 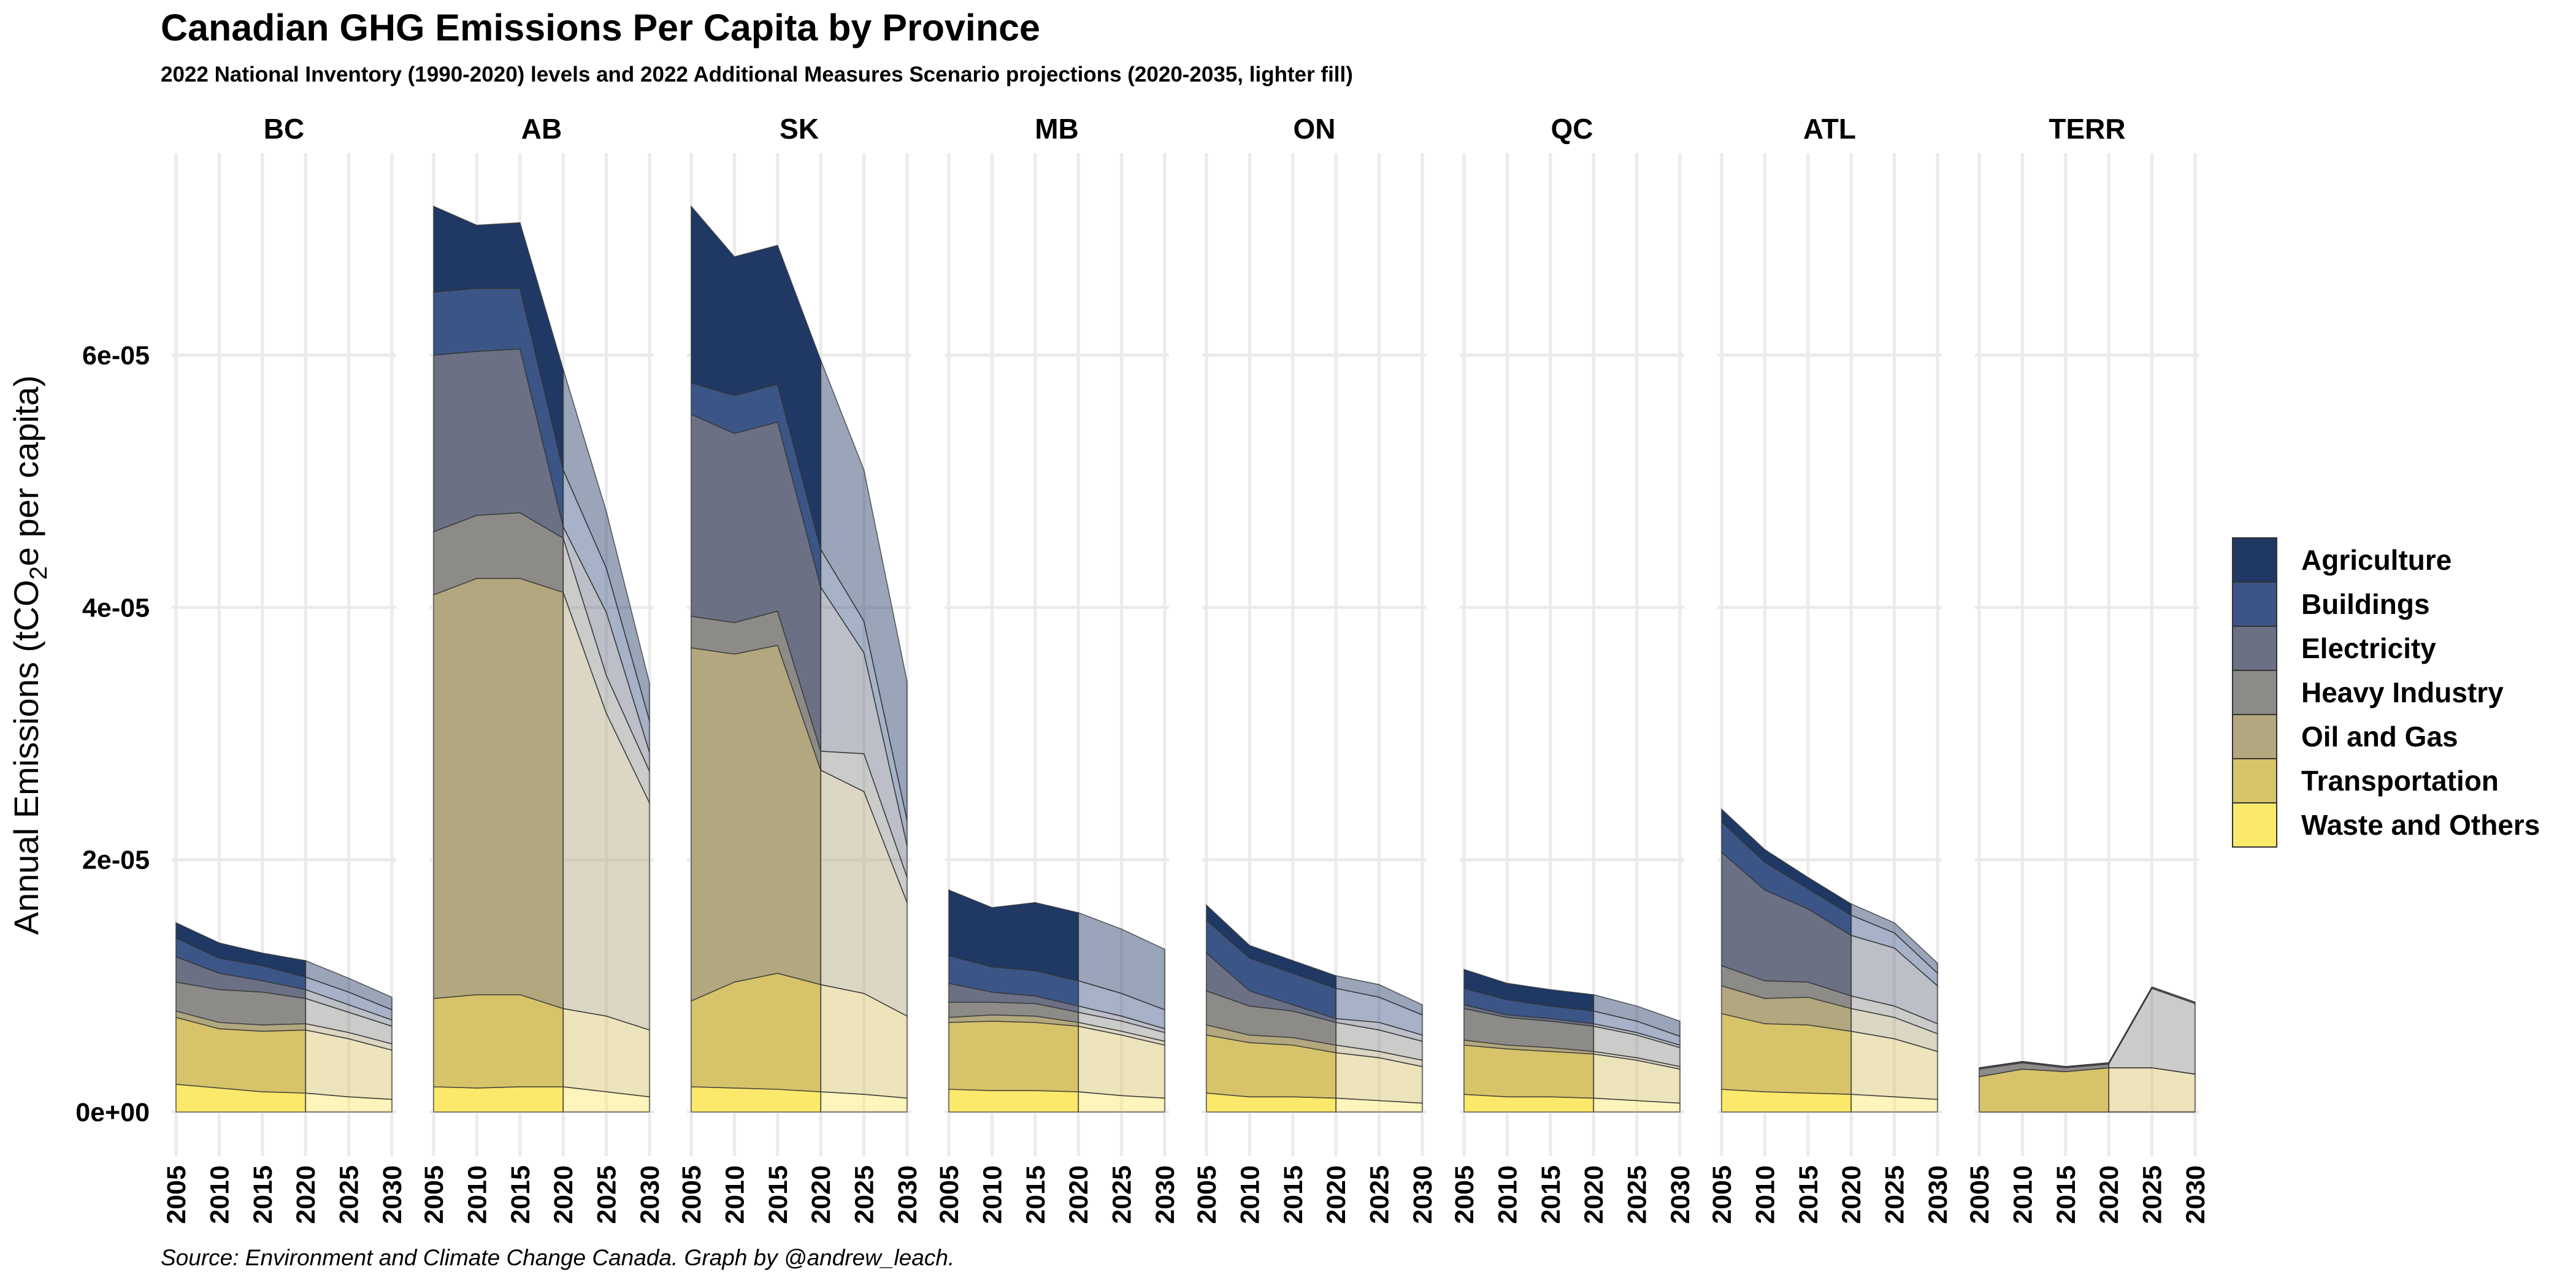 I want to click on y-tick-label: 6e-05, so click(x=116, y=355).